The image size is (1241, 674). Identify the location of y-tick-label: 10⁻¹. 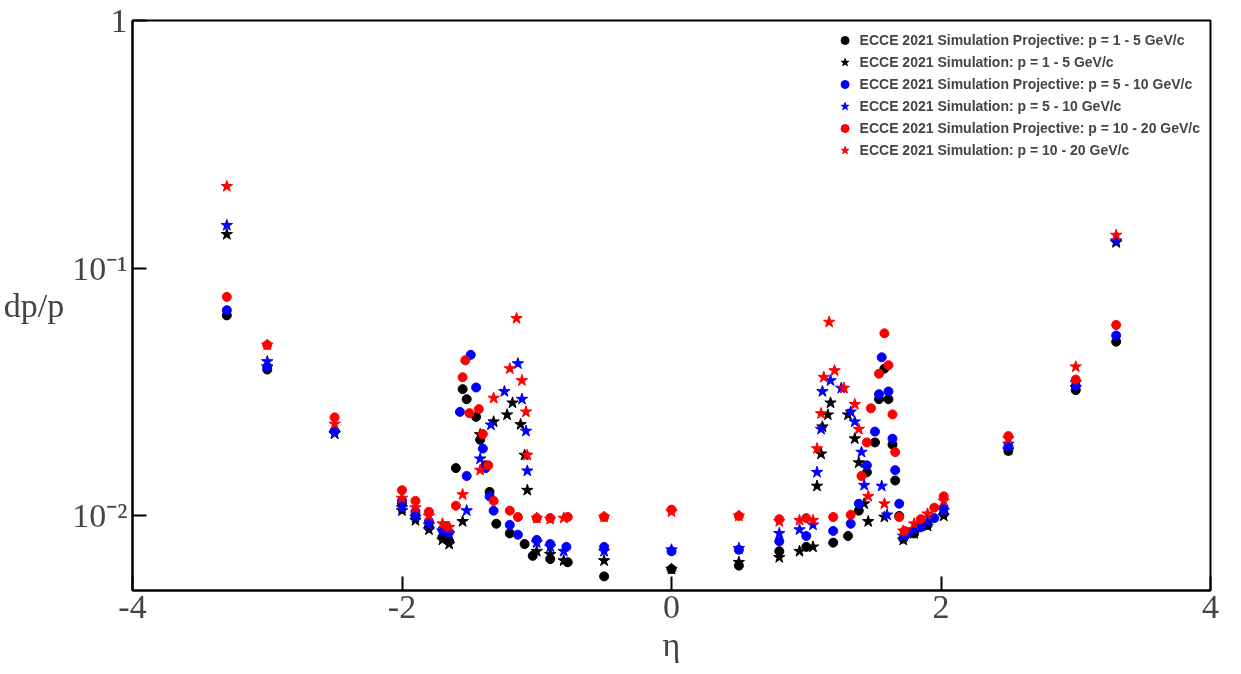
(100, 268).